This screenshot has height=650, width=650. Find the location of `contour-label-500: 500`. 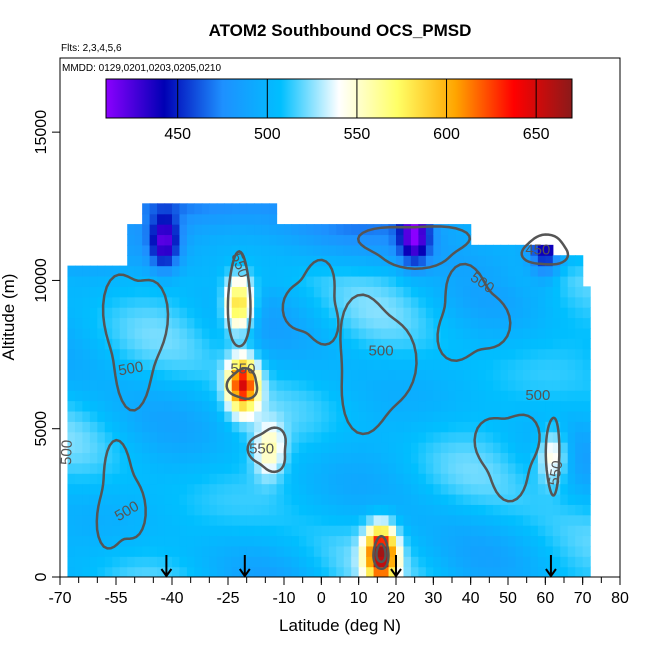

contour-label-500: 500 is located at coordinates (131, 368).